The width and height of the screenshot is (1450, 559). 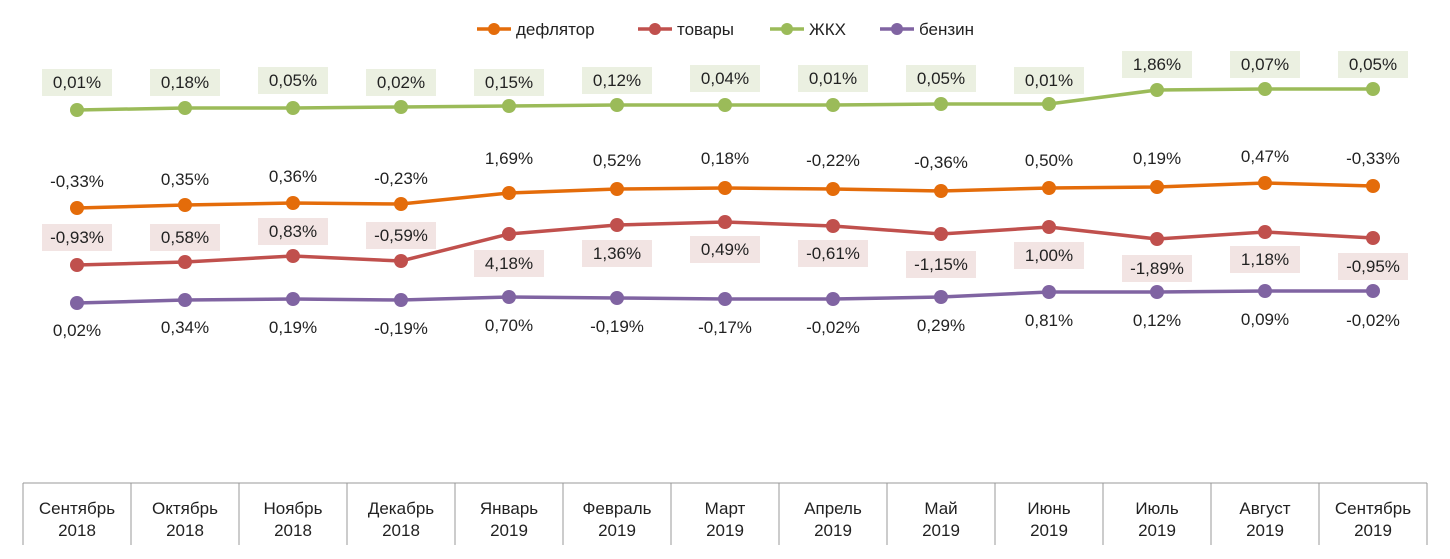 I want to click on data-label: 0,58%, so click(x=185, y=237).